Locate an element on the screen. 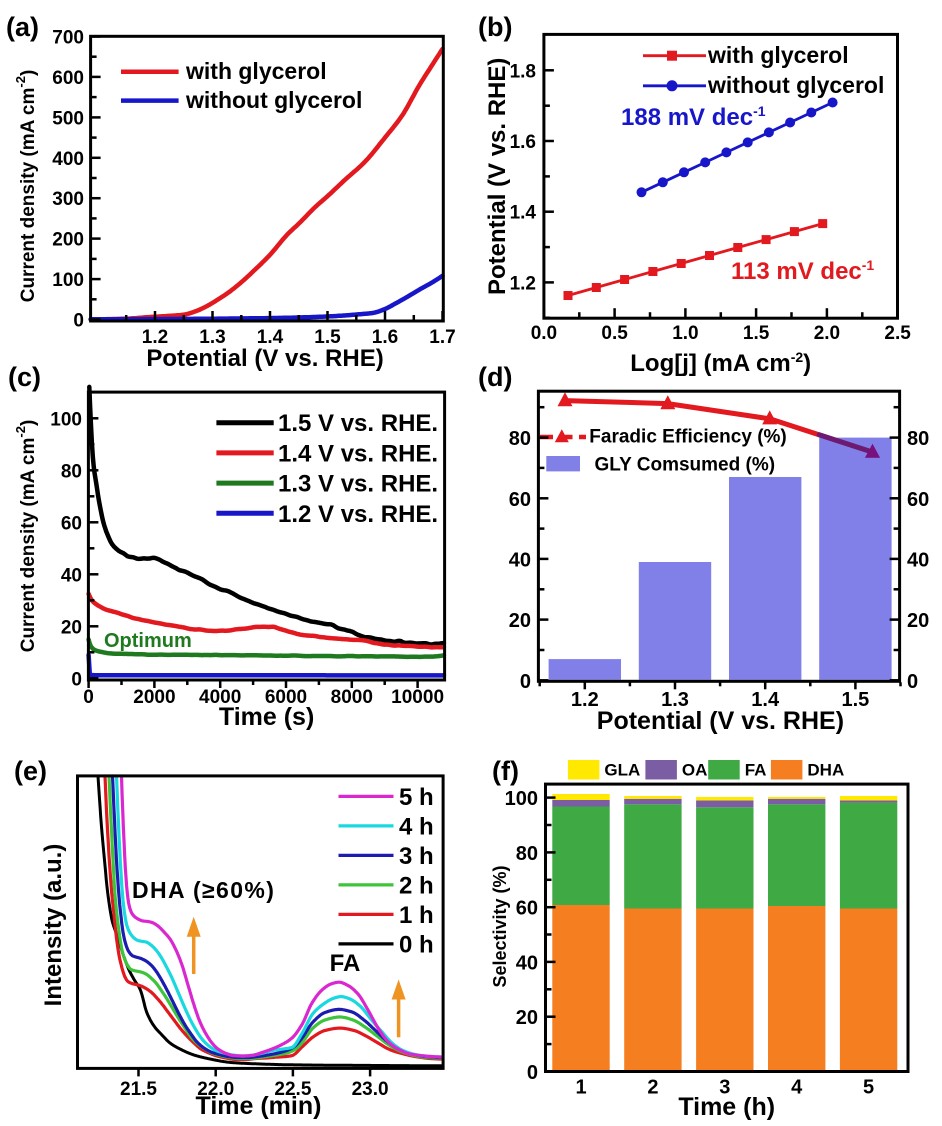 Image resolution: width=942 pixels, height=1126 pixels. svg-text: 1 is located at coordinates (580, 1088).